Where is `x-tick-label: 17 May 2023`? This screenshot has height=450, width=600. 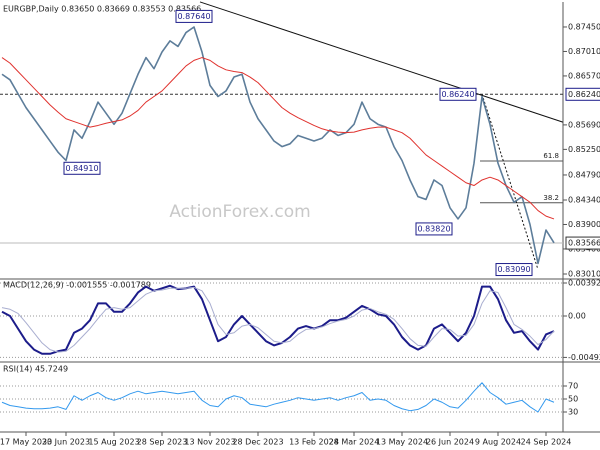
x-tick-label: 17 May 2023 is located at coordinates (26, 442).